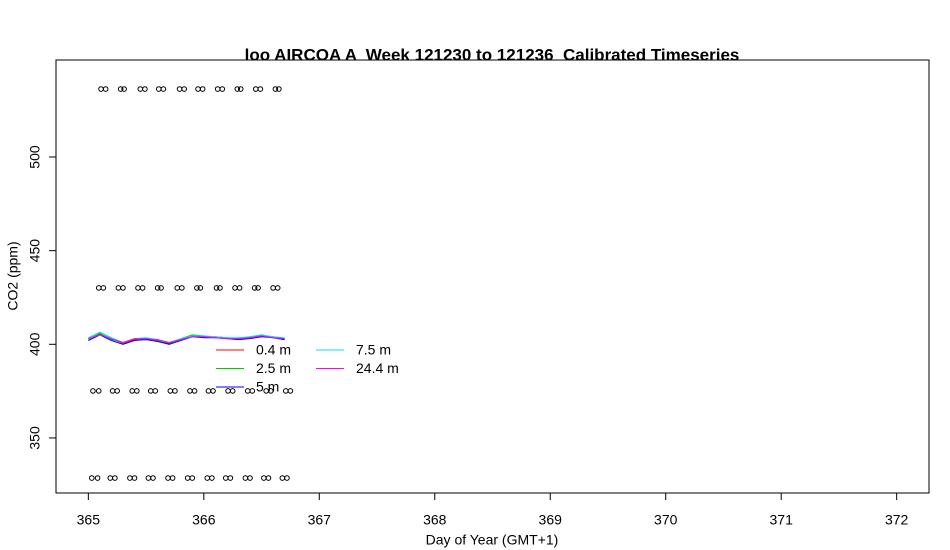 This screenshot has height=550, width=950. Describe the element at coordinates (897, 520) in the screenshot. I see `x-tick-label: 372` at that location.